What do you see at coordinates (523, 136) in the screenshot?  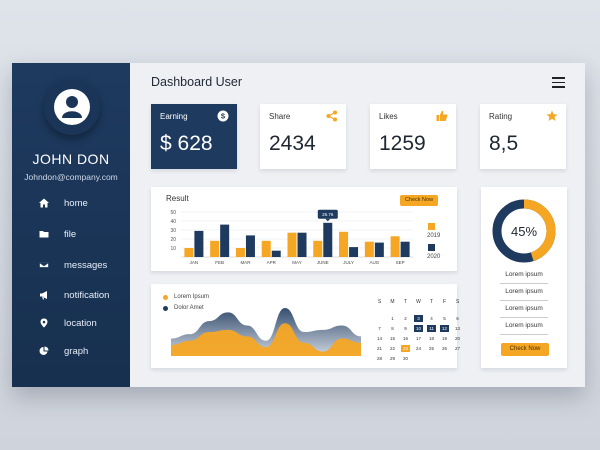 I see `rating-card: Rating 8,5` at bounding box center [523, 136].